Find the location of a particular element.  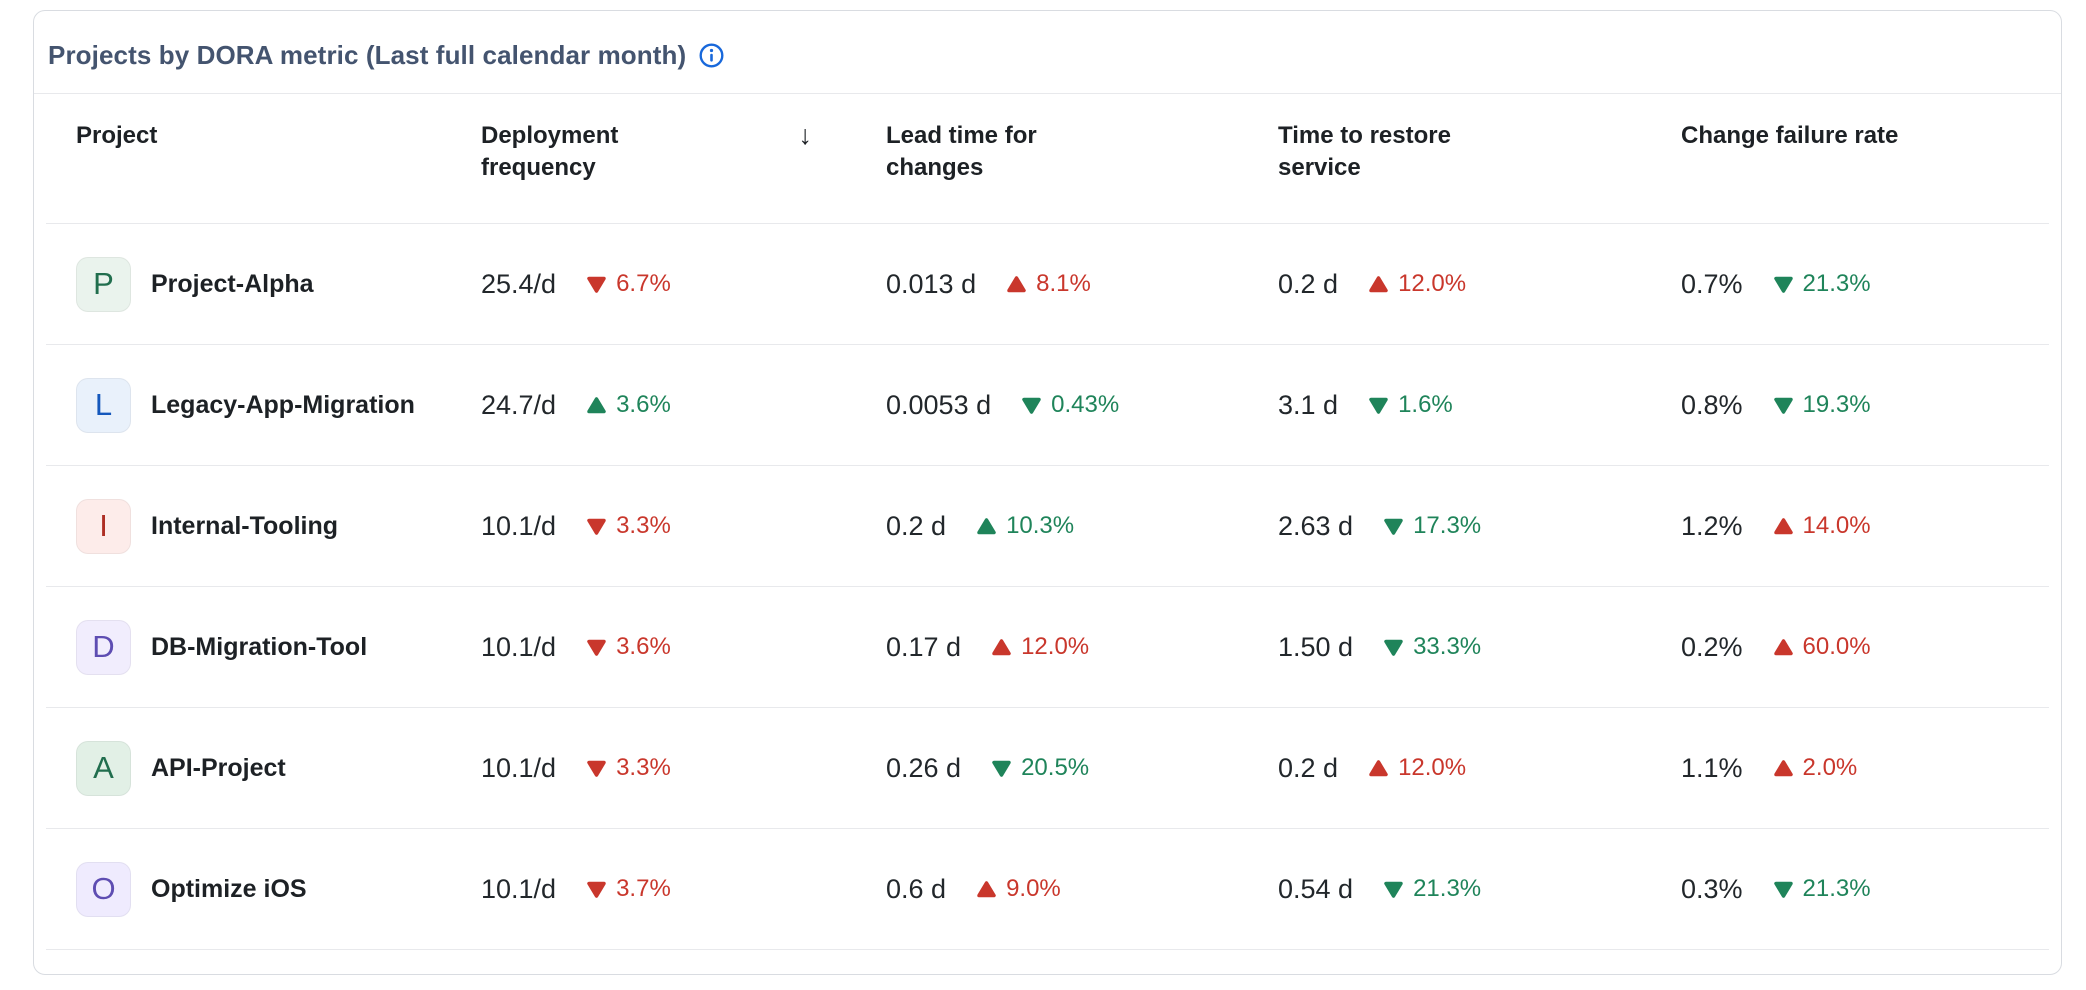

metric-value: 0.6 d is located at coordinates (916, 888).